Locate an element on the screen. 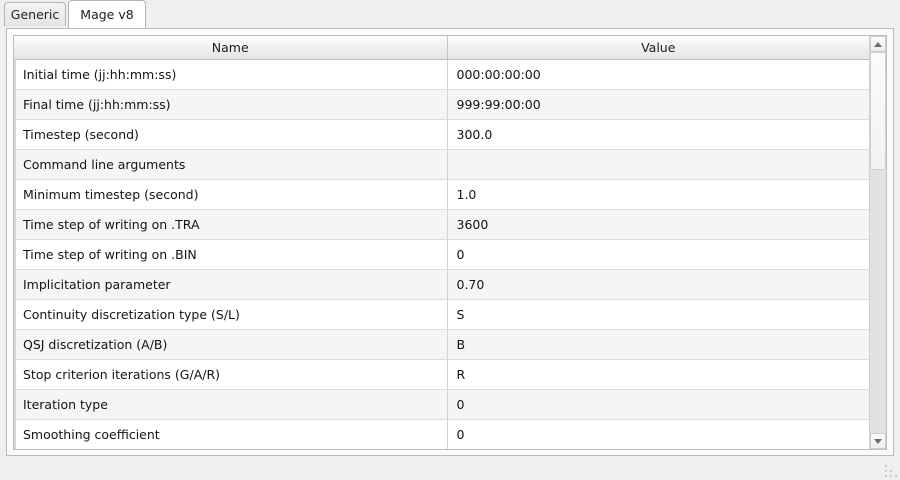 This screenshot has width=900, height=480. table-row: Time step of writing on .TRA 3600 is located at coordinates (441, 224).